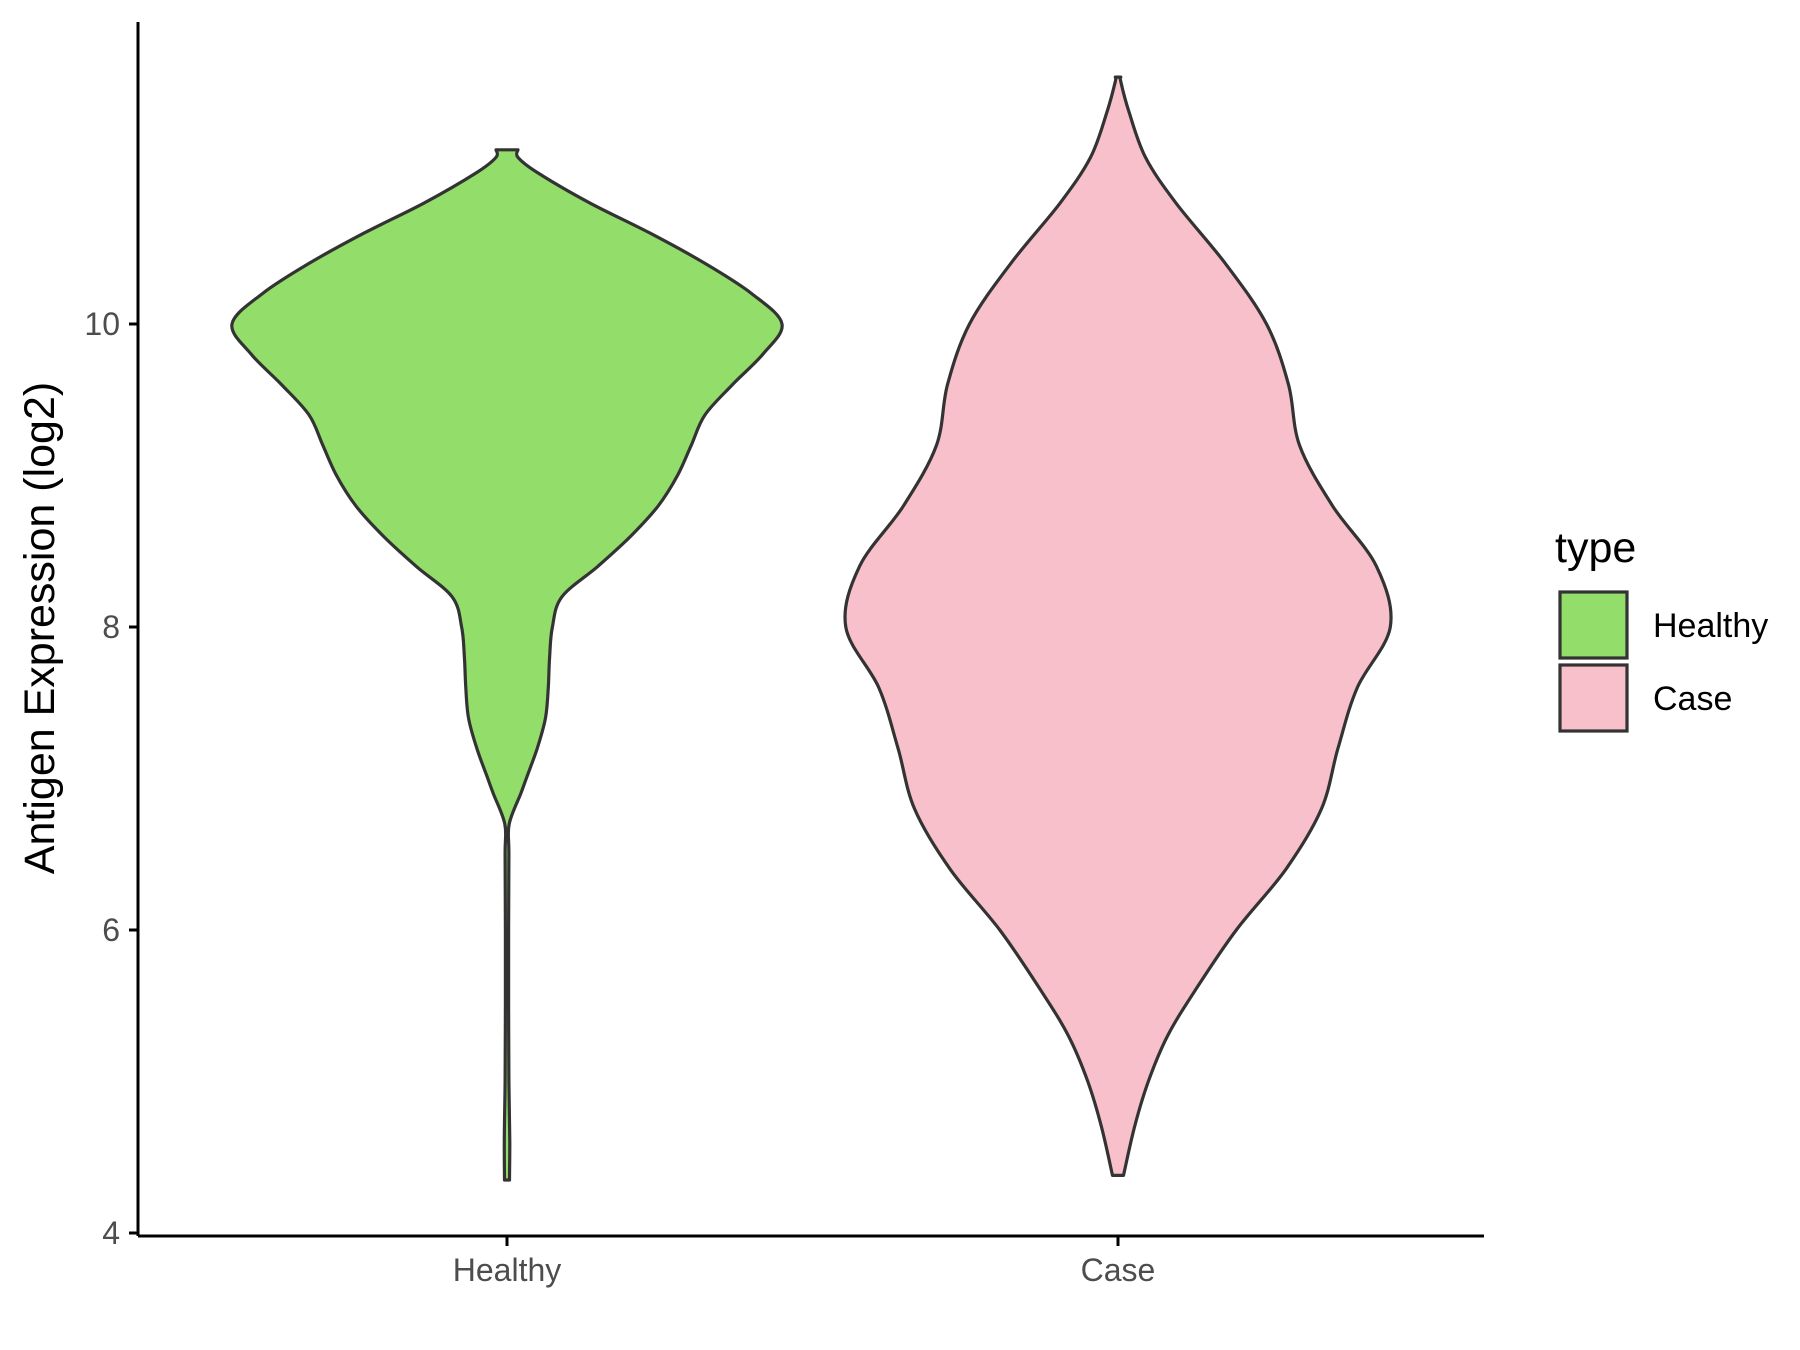  I want to click on legend-label-healthy: Healthy, so click(1710, 626).